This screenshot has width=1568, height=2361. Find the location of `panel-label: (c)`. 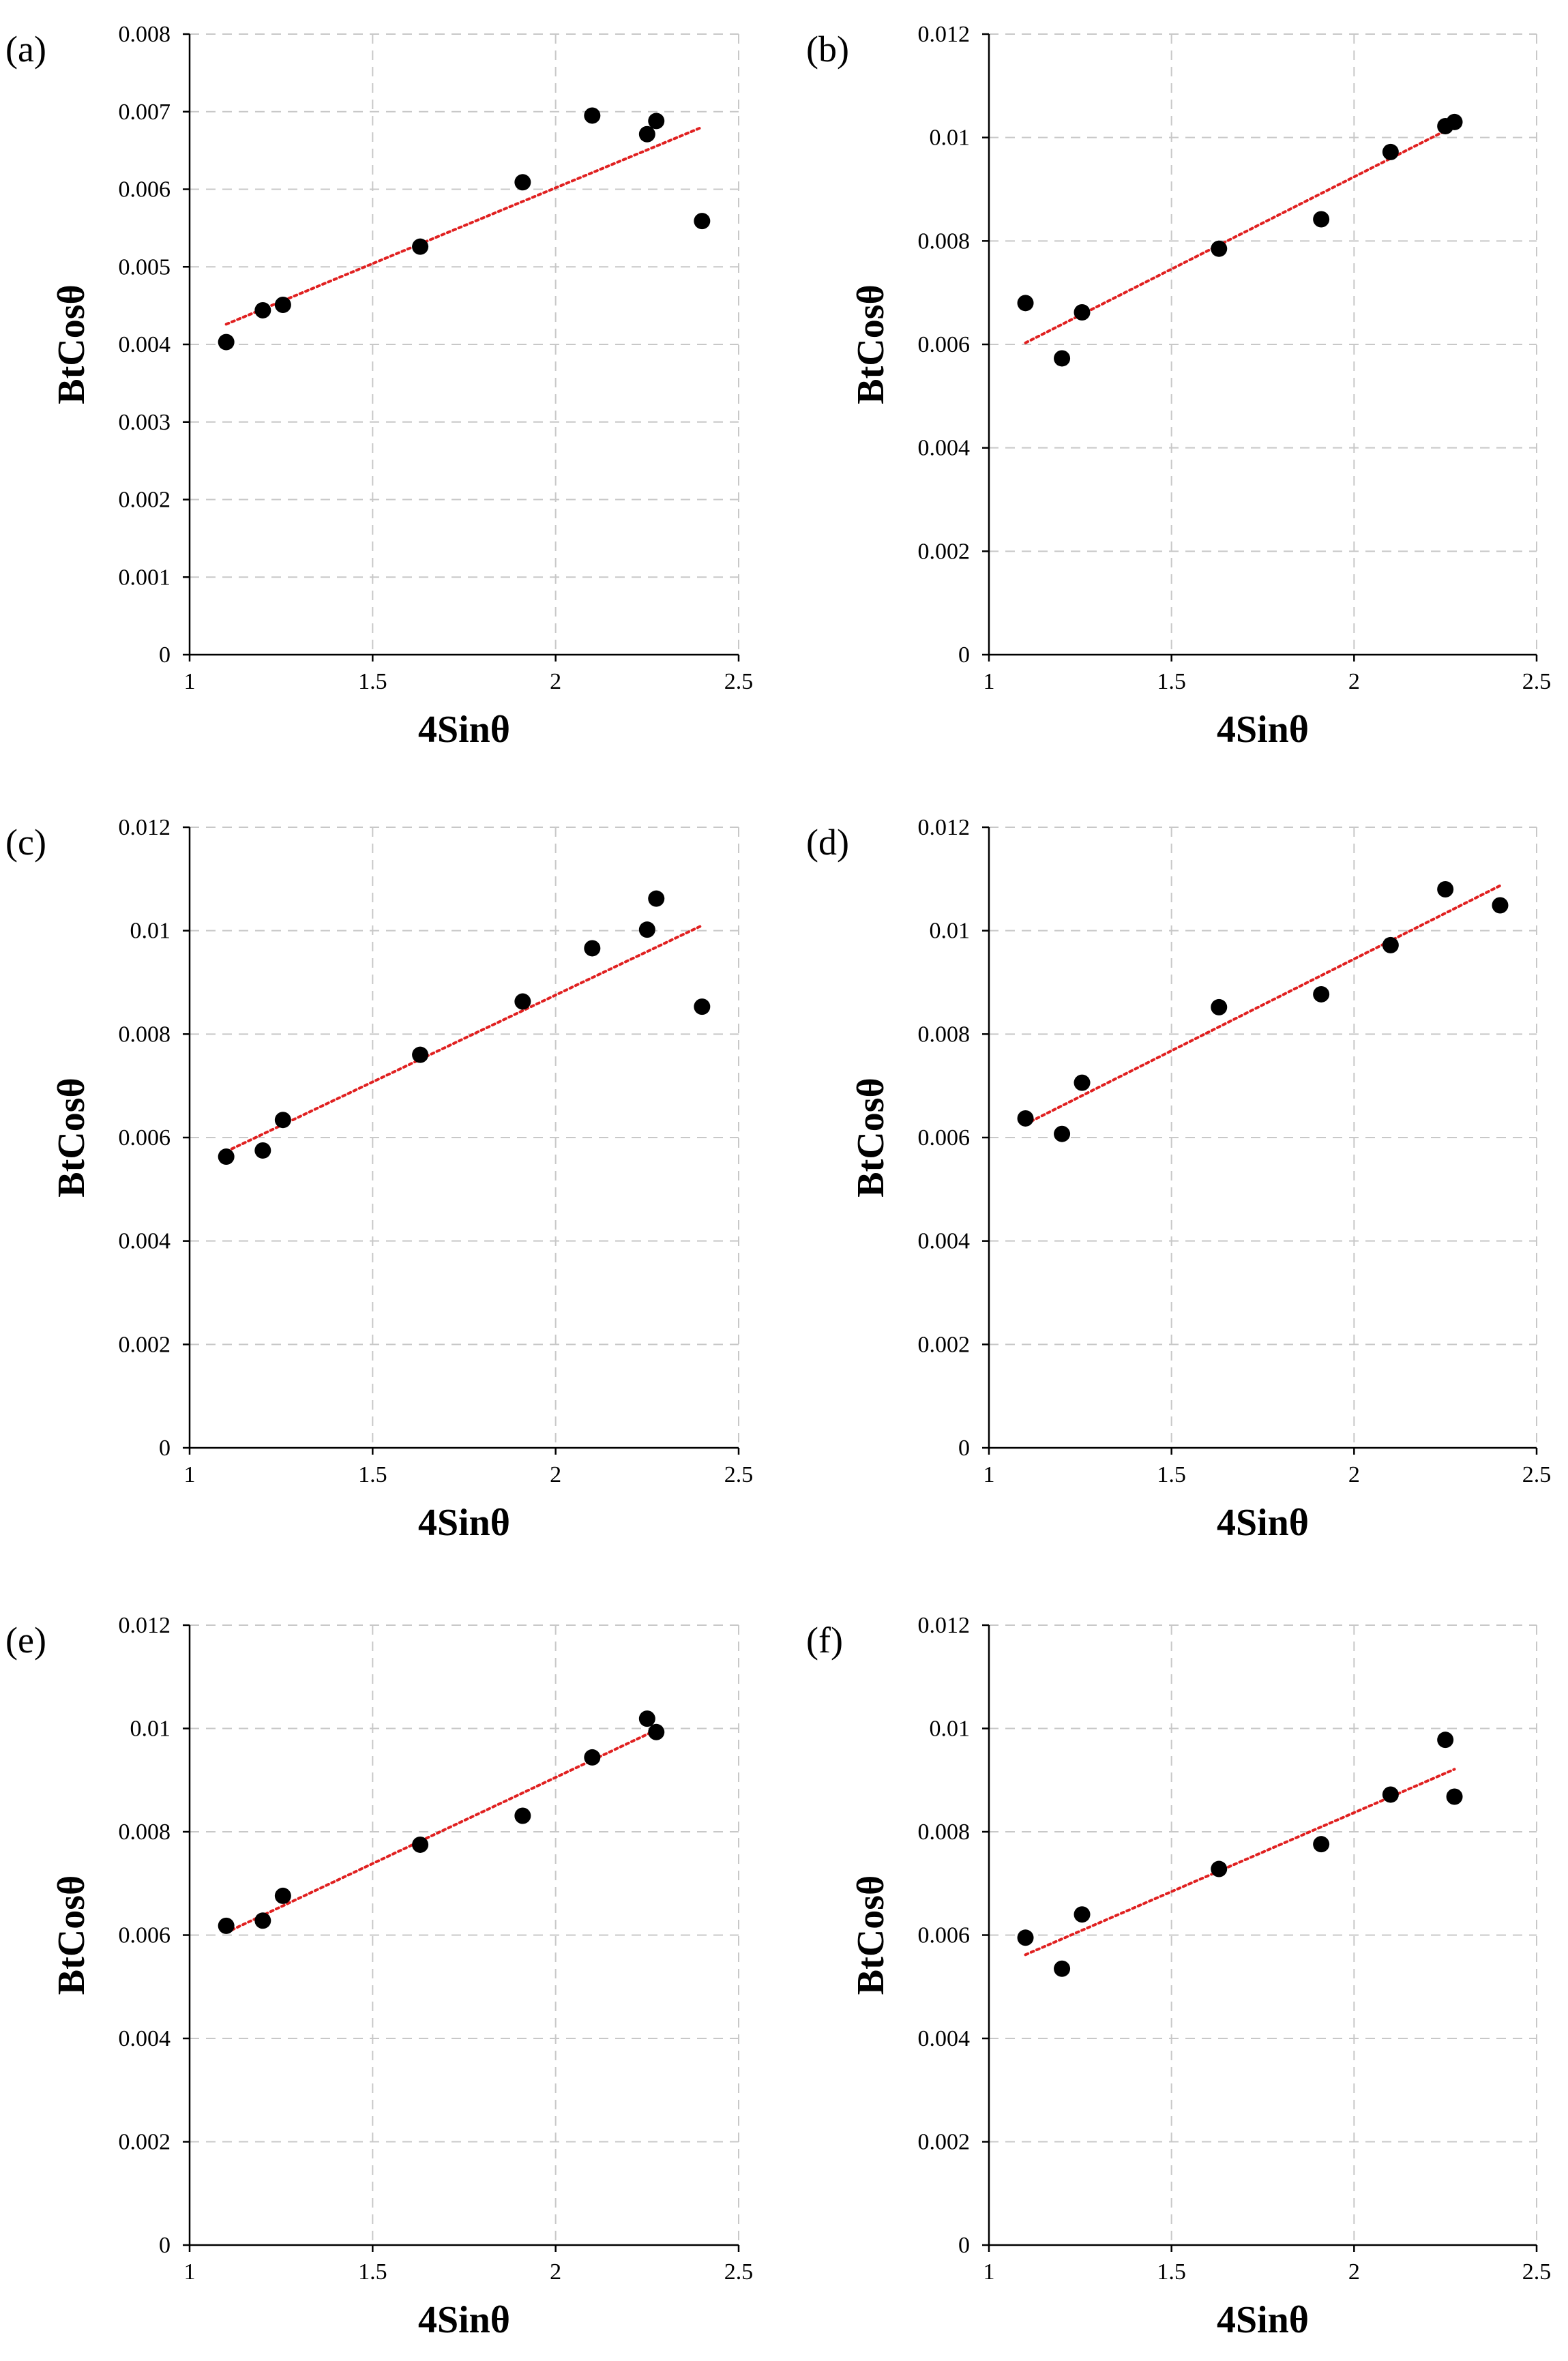

panel-label: (c) is located at coordinates (25, 843).